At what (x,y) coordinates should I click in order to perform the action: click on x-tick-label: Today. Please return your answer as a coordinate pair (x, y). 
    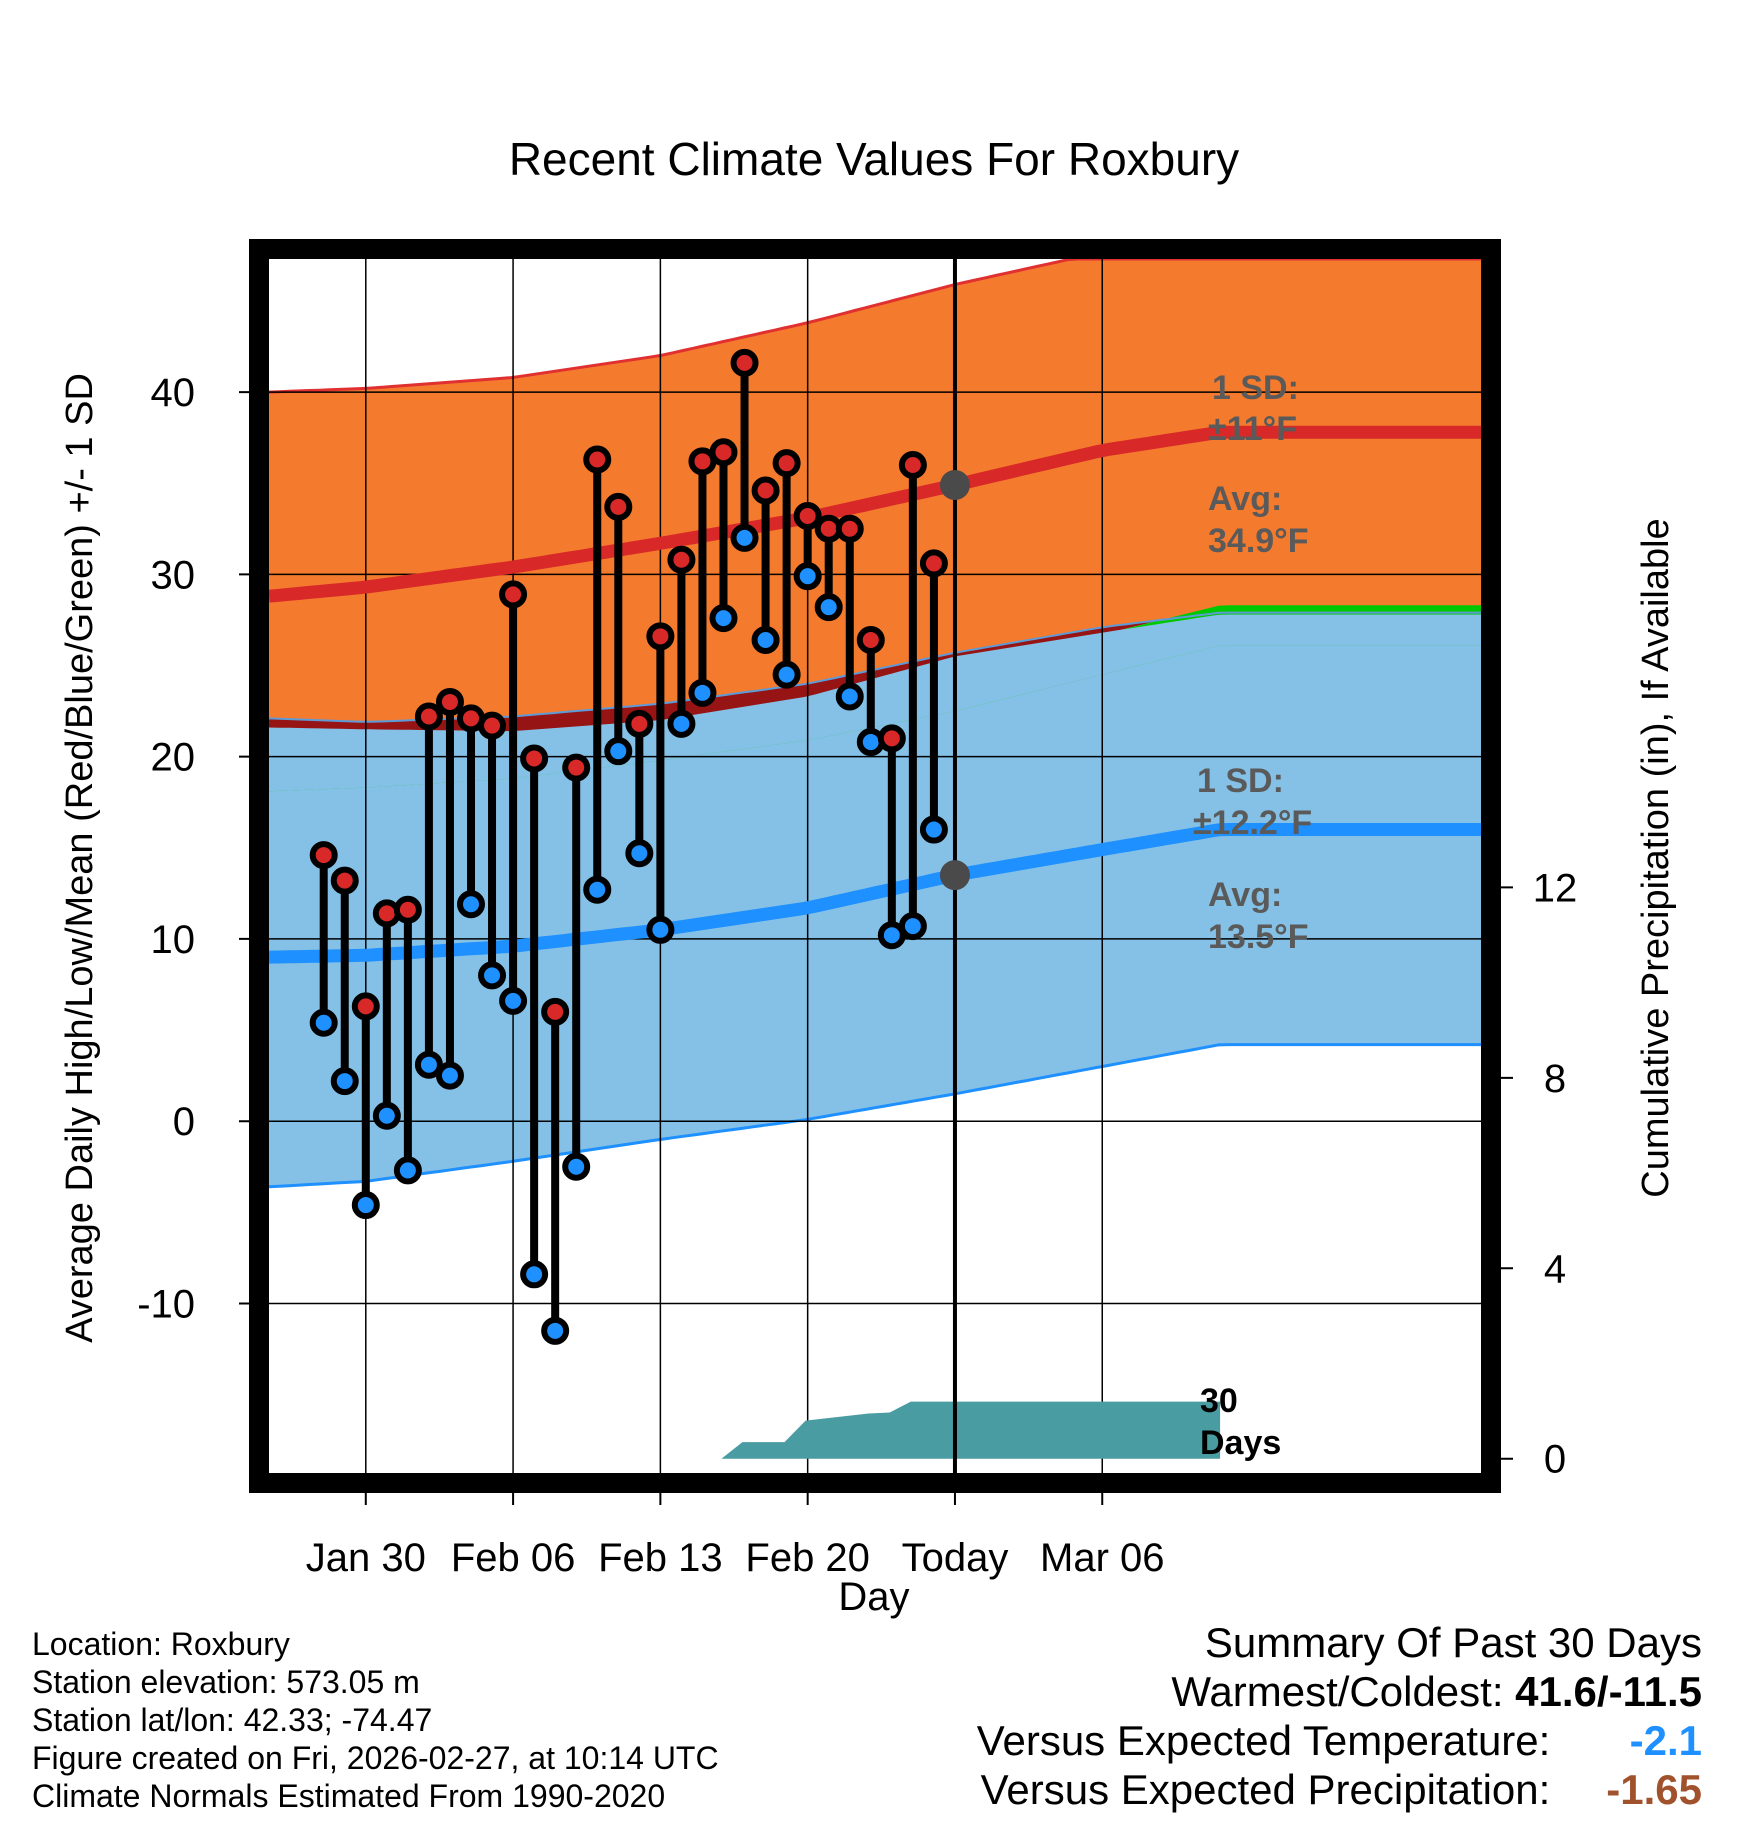
    Looking at the image, I should click on (955, 1558).